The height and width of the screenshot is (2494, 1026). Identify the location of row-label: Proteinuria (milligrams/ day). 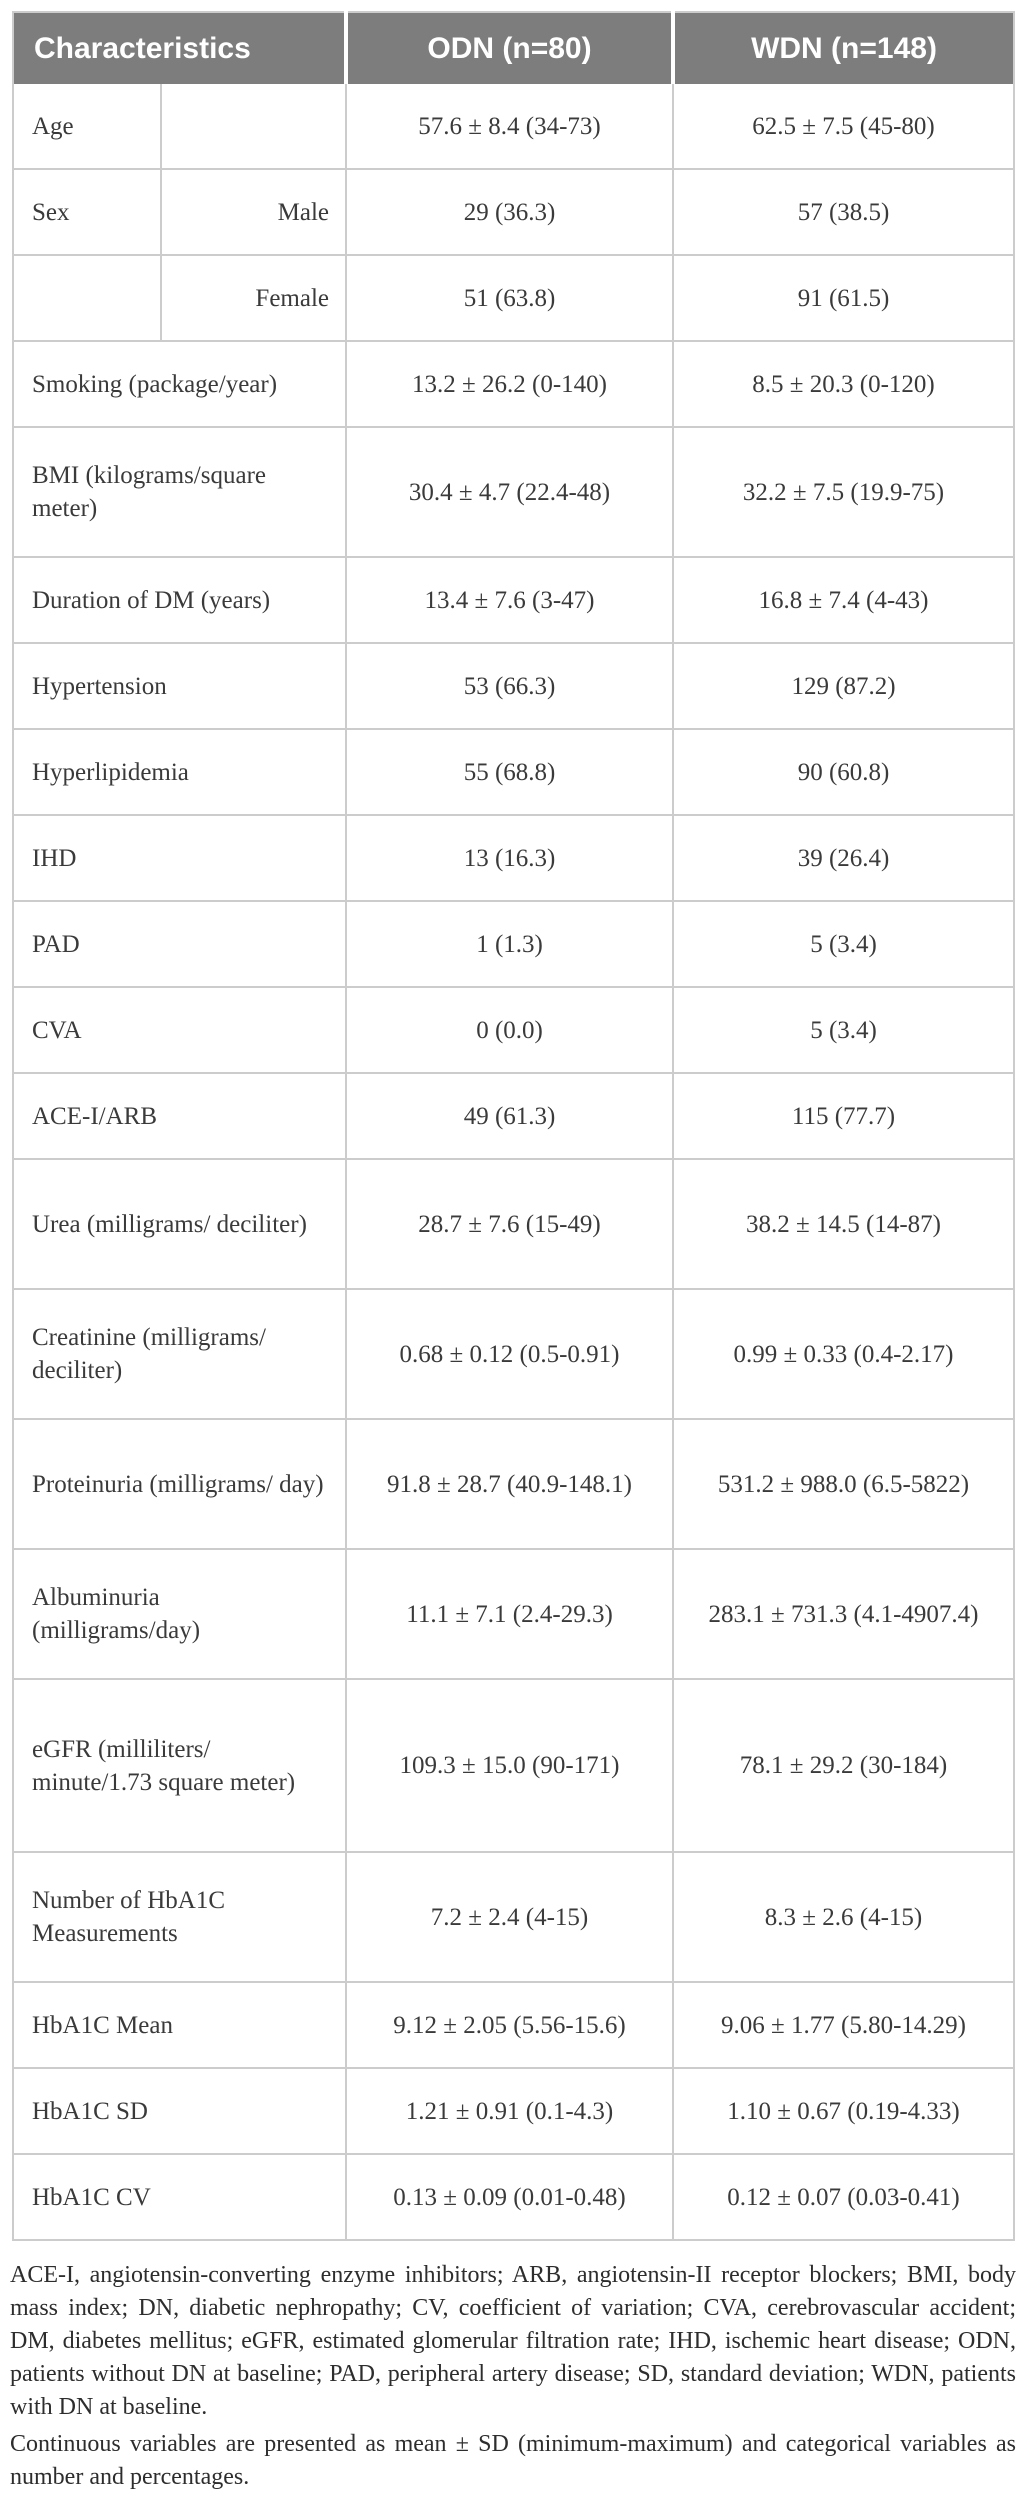
(179, 1484).